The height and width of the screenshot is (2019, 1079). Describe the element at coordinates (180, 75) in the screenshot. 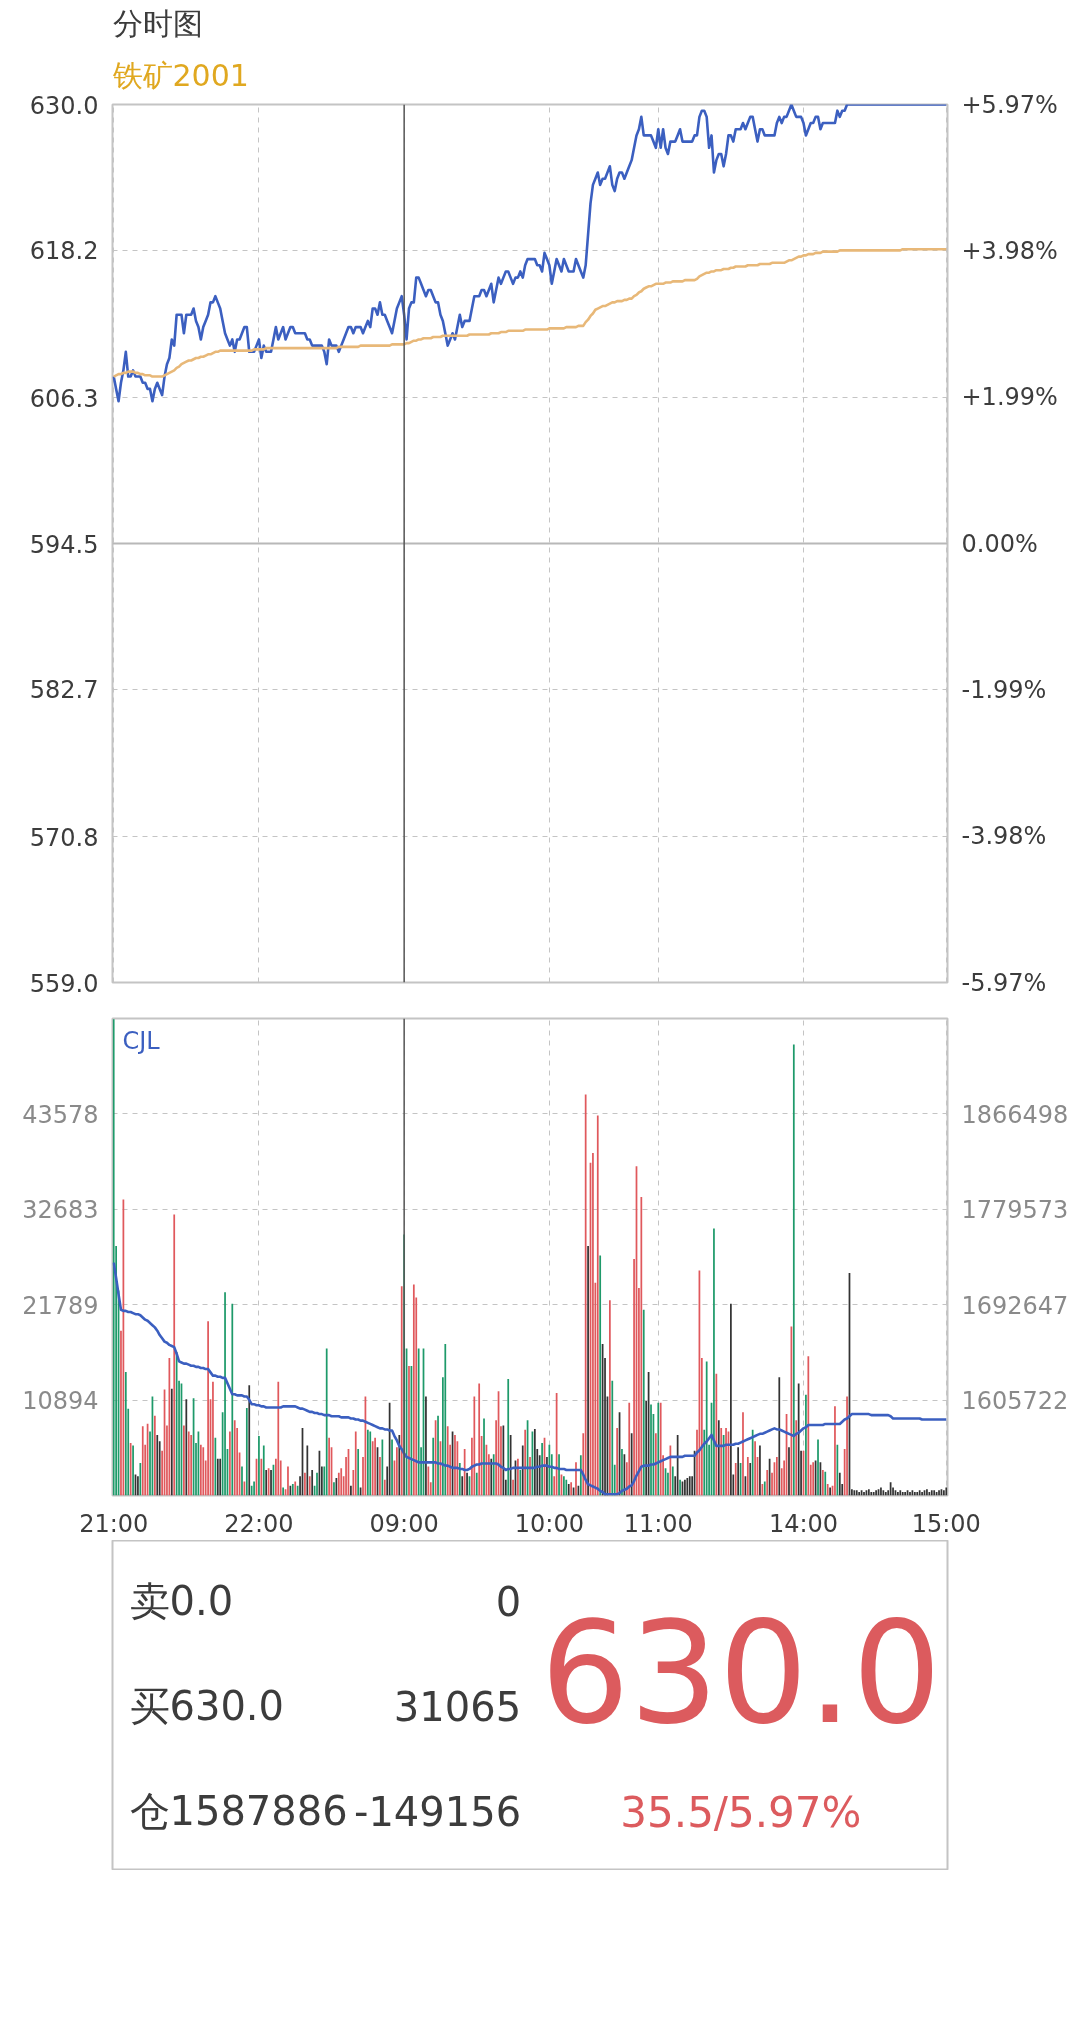

I see `chart-subtitle: 铁矿2001` at that location.